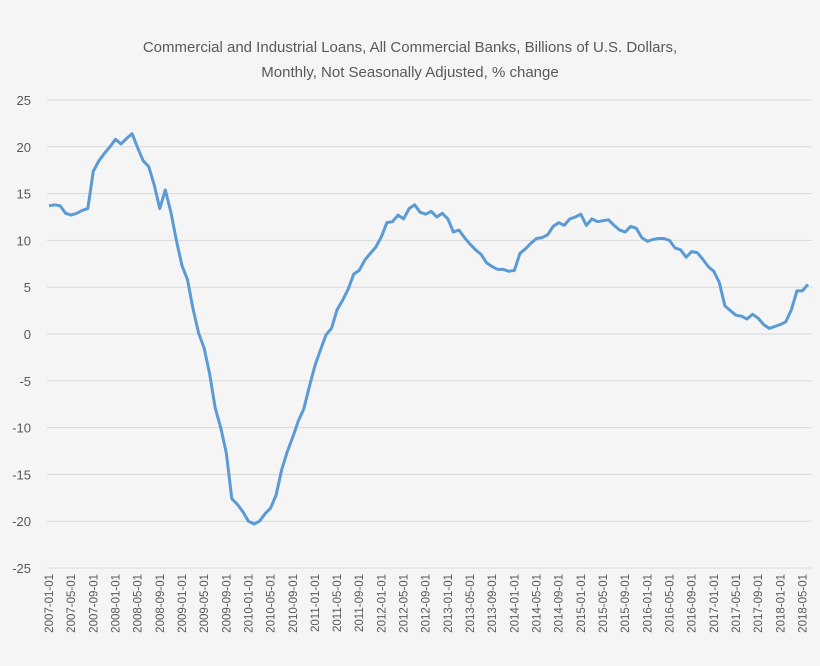  I want to click on x-tick-label: 2007-09-01, so click(94, 603).